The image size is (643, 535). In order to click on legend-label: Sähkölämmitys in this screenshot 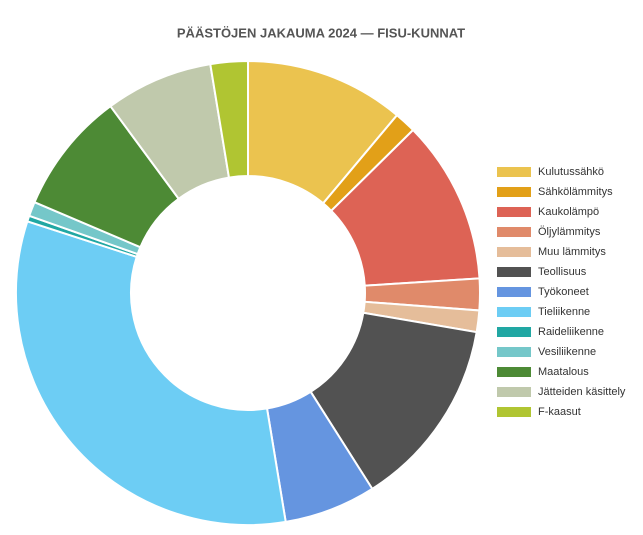, I will do `click(575, 192)`.